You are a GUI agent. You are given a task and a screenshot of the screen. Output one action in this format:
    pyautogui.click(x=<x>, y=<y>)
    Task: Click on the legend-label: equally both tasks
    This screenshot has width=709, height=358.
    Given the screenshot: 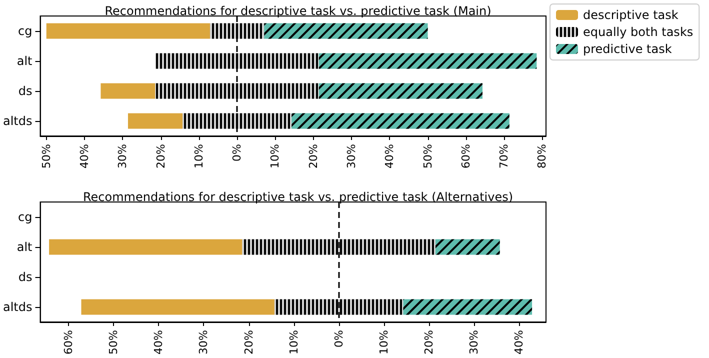 What is the action you would take?
    pyautogui.click(x=638, y=32)
    